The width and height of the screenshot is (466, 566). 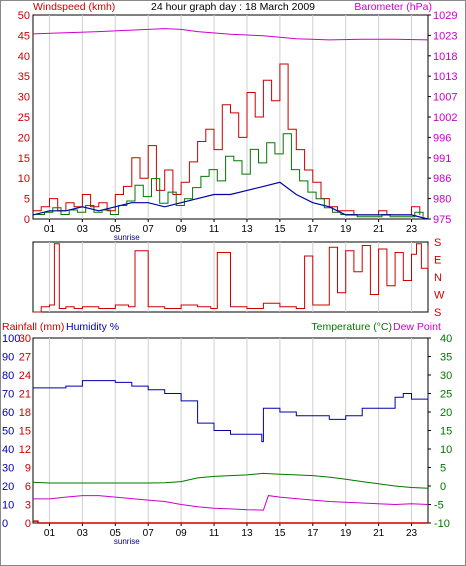 I want to click on barometer-tick-label: 1029, so click(x=445, y=16).